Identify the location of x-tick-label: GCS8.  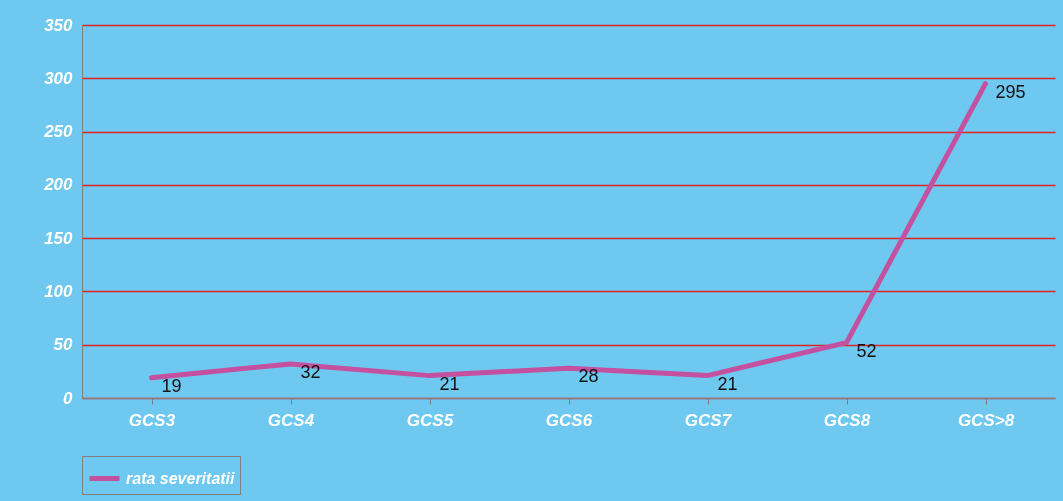
(847, 420).